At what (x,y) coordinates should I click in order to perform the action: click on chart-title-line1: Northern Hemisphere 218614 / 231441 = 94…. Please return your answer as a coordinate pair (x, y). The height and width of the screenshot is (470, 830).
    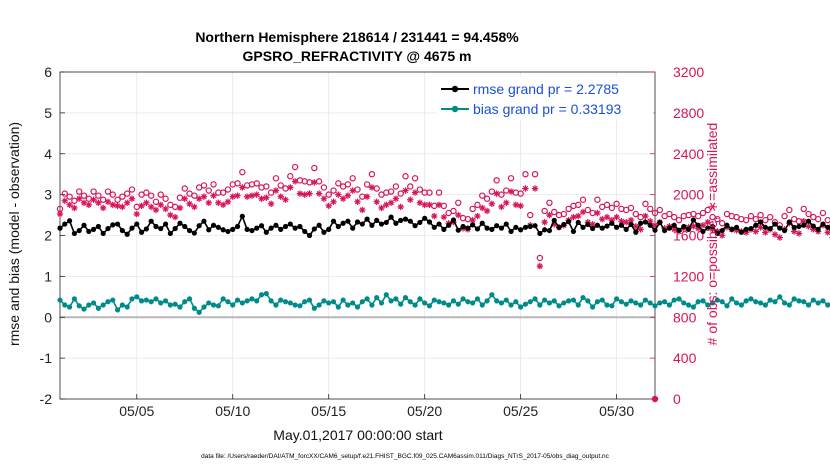
    Looking at the image, I should click on (357, 37).